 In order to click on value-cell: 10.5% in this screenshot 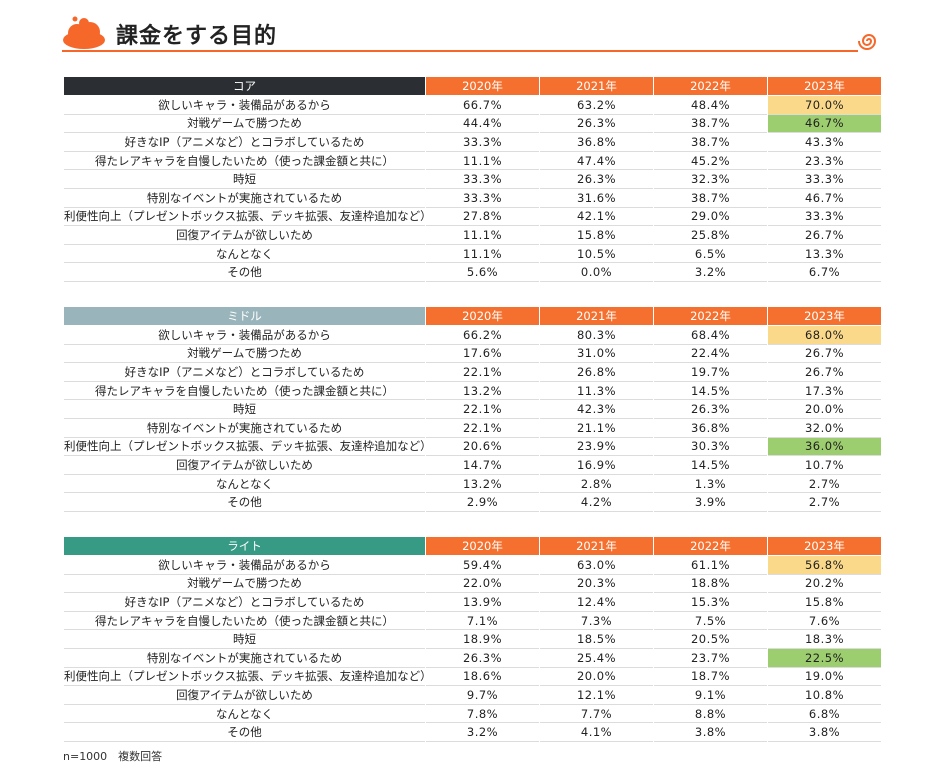, I will do `click(596, 254)`.